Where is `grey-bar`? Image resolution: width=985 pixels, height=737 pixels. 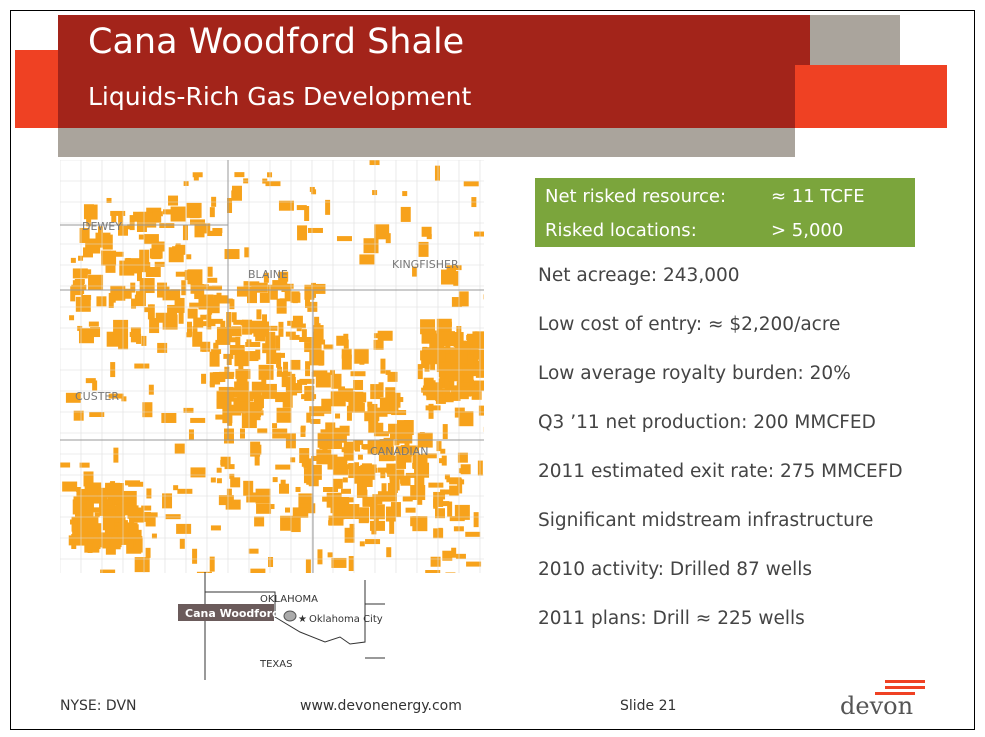
grey-bar is located at coordinates (426, 142).